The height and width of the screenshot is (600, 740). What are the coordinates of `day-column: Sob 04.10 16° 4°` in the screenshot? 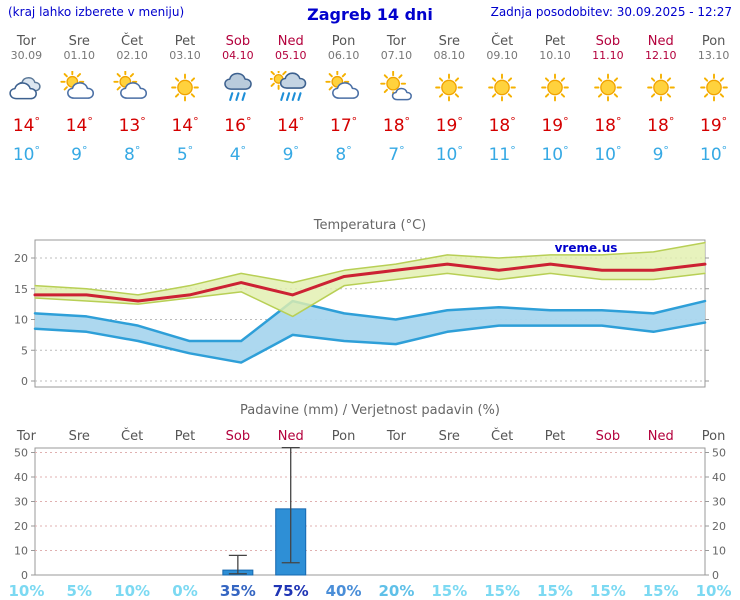 It's located at (237, 102).